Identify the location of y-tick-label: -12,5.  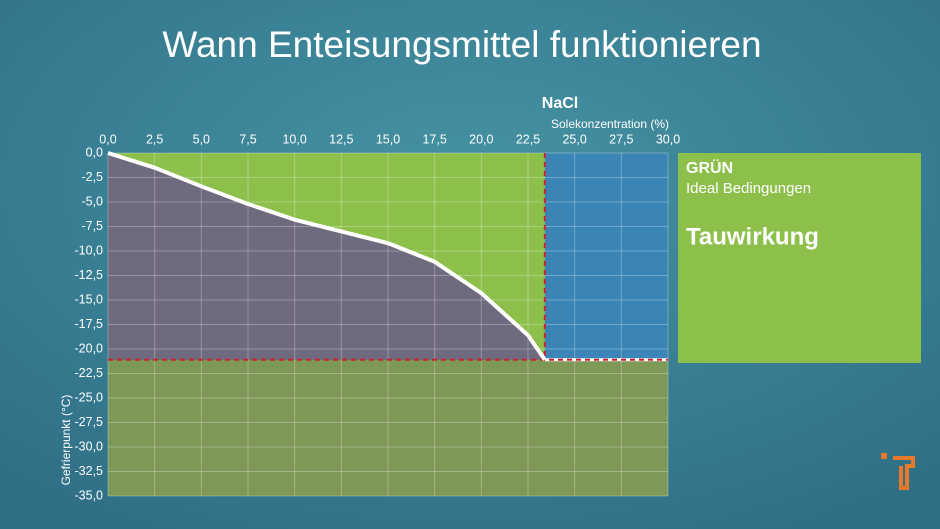
(89, 275).